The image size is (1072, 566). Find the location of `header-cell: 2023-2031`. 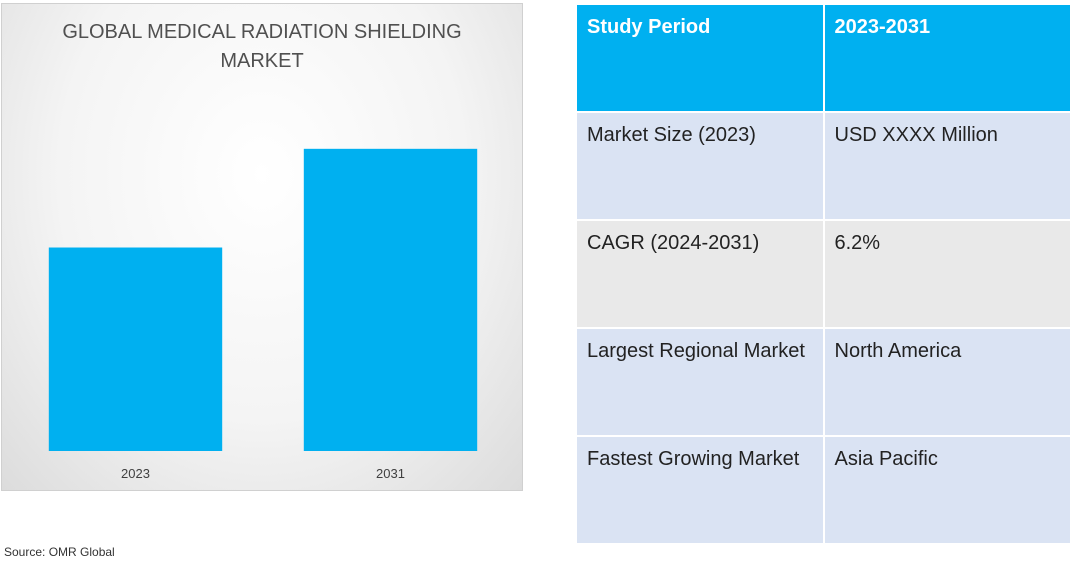

header-cell: 2023-2031 is located at coordinates (947, 58).